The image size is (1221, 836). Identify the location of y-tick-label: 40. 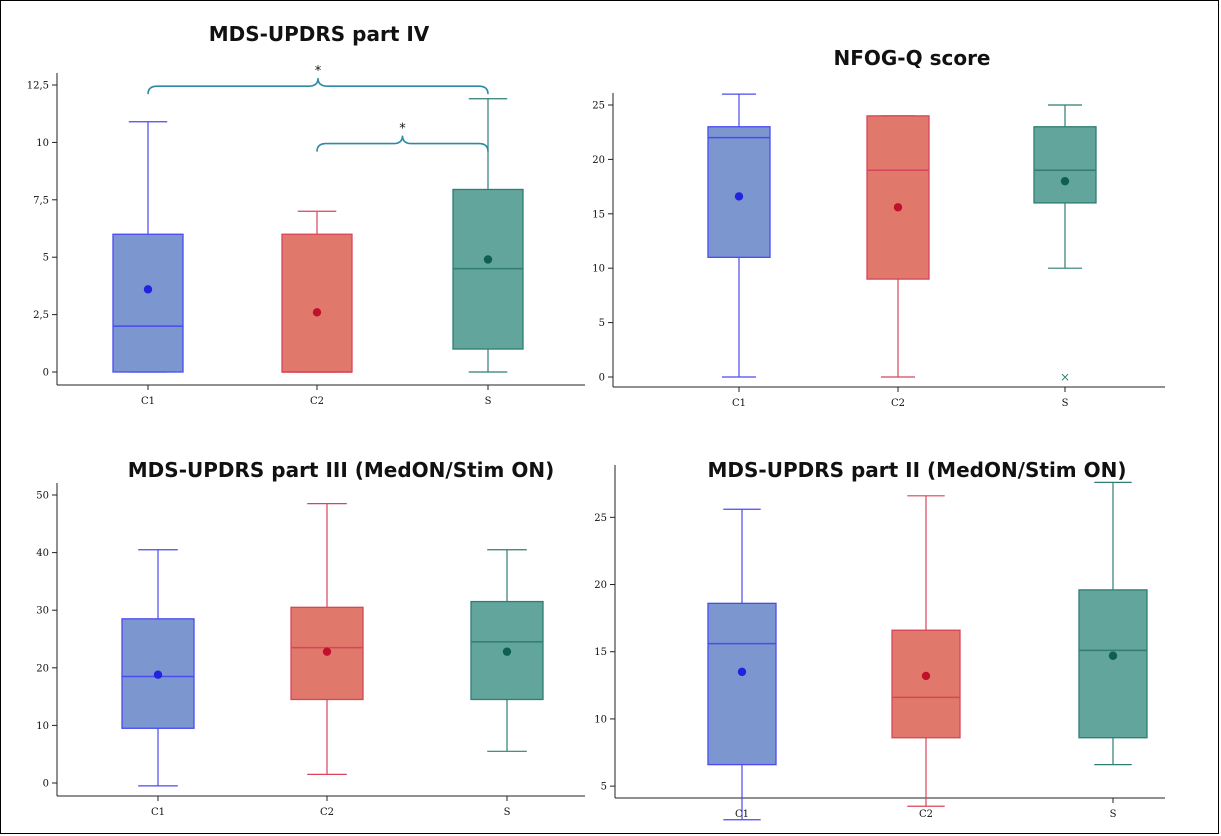
(42, 553).